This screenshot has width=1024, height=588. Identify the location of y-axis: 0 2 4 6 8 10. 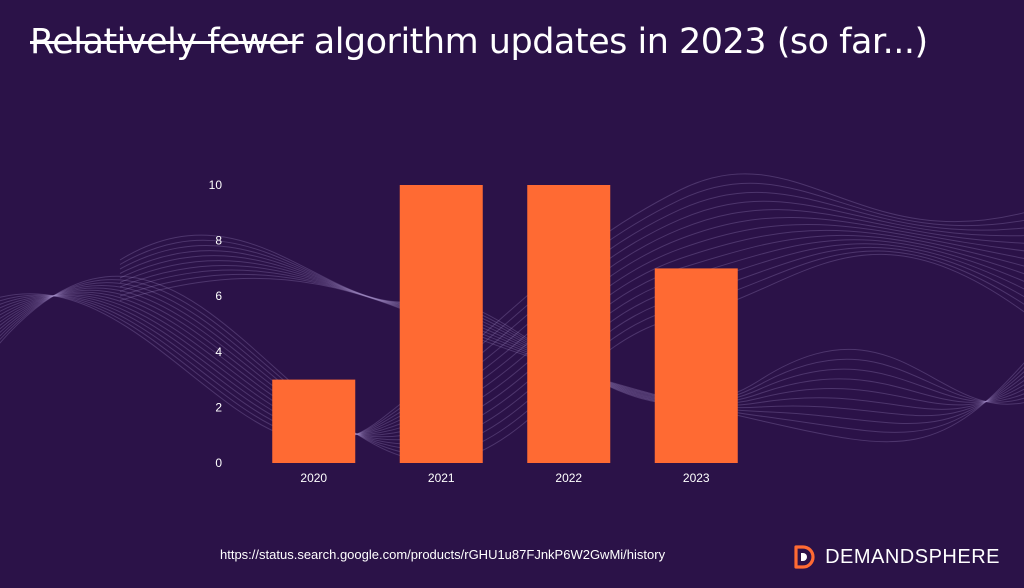
(216, 324).